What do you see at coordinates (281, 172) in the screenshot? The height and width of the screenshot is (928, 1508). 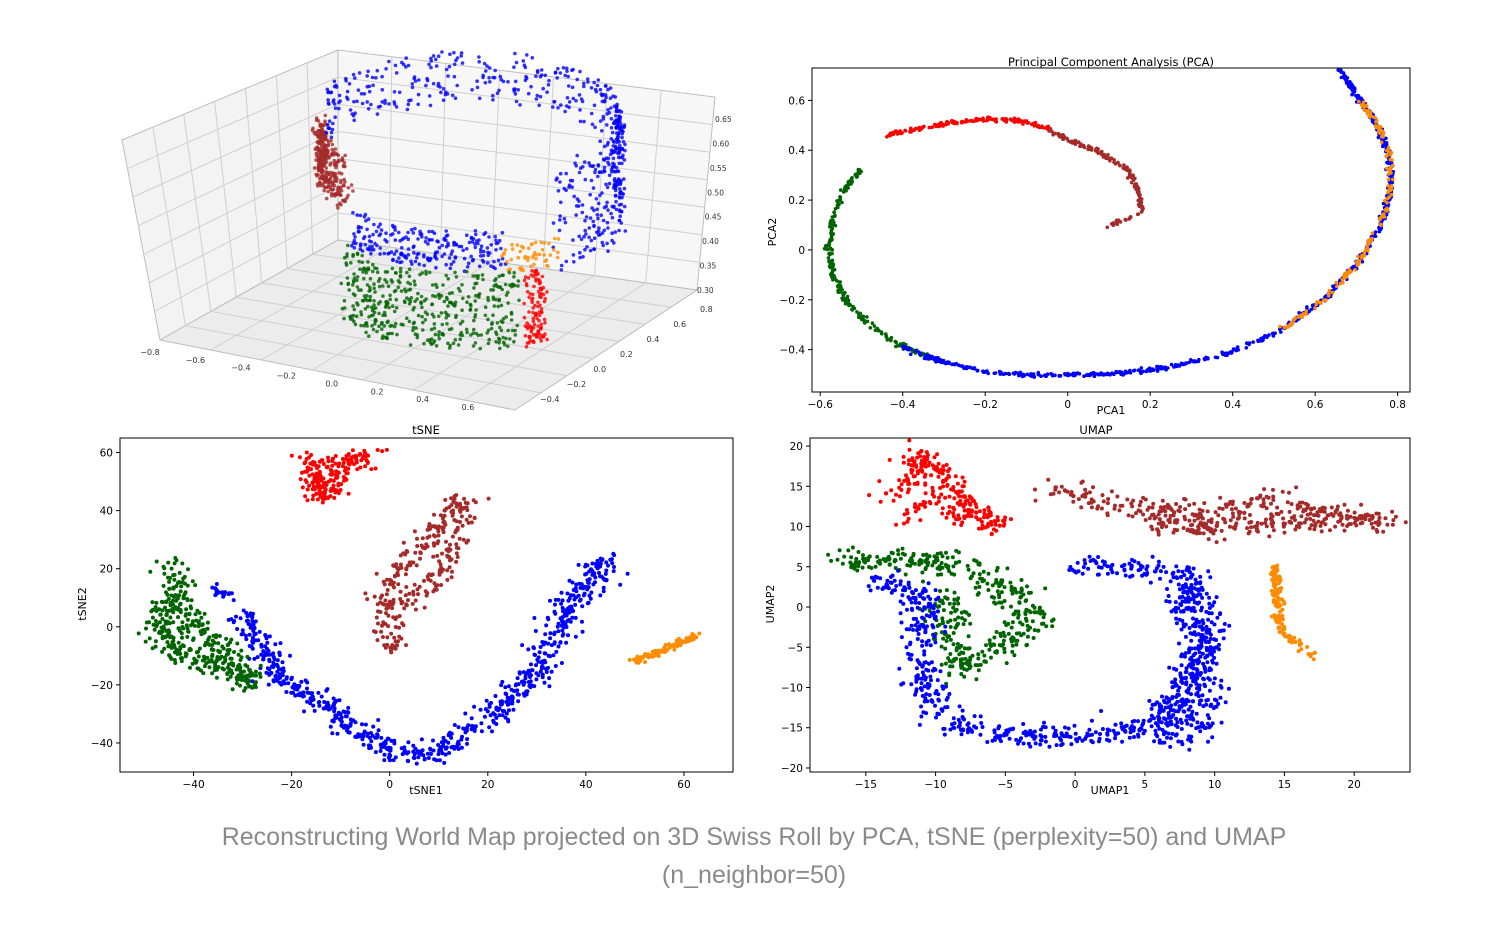 I see `grid-line` at bounding box center [281, 172].